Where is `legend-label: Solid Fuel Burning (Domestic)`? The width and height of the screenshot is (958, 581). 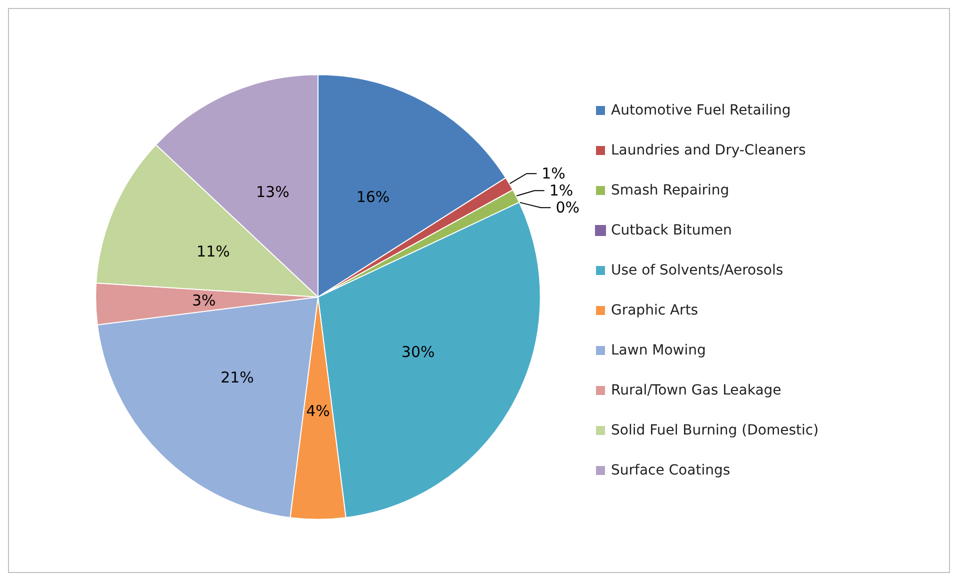 legend-label: Solid Fuel Burning (Domestic) is located at coordinates (715, 430).